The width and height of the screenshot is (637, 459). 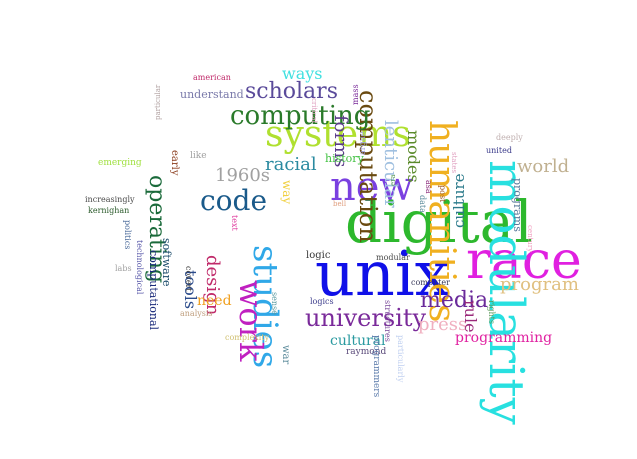 I want to click on word-american: american, so click(x=212, y=77).